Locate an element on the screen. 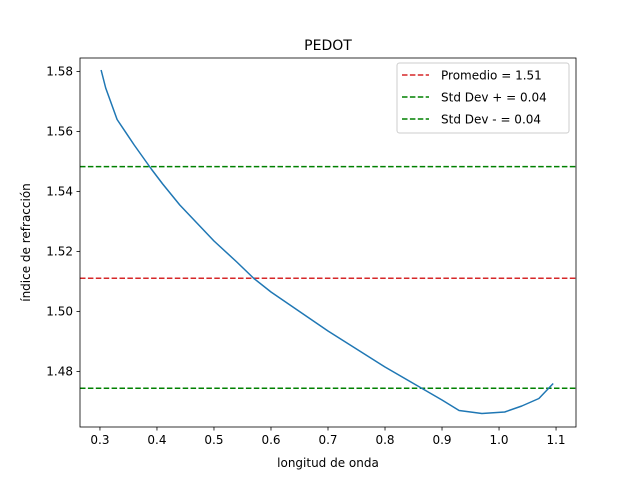  x-tick-label: 0.6 is located at coordinates (270, 440).